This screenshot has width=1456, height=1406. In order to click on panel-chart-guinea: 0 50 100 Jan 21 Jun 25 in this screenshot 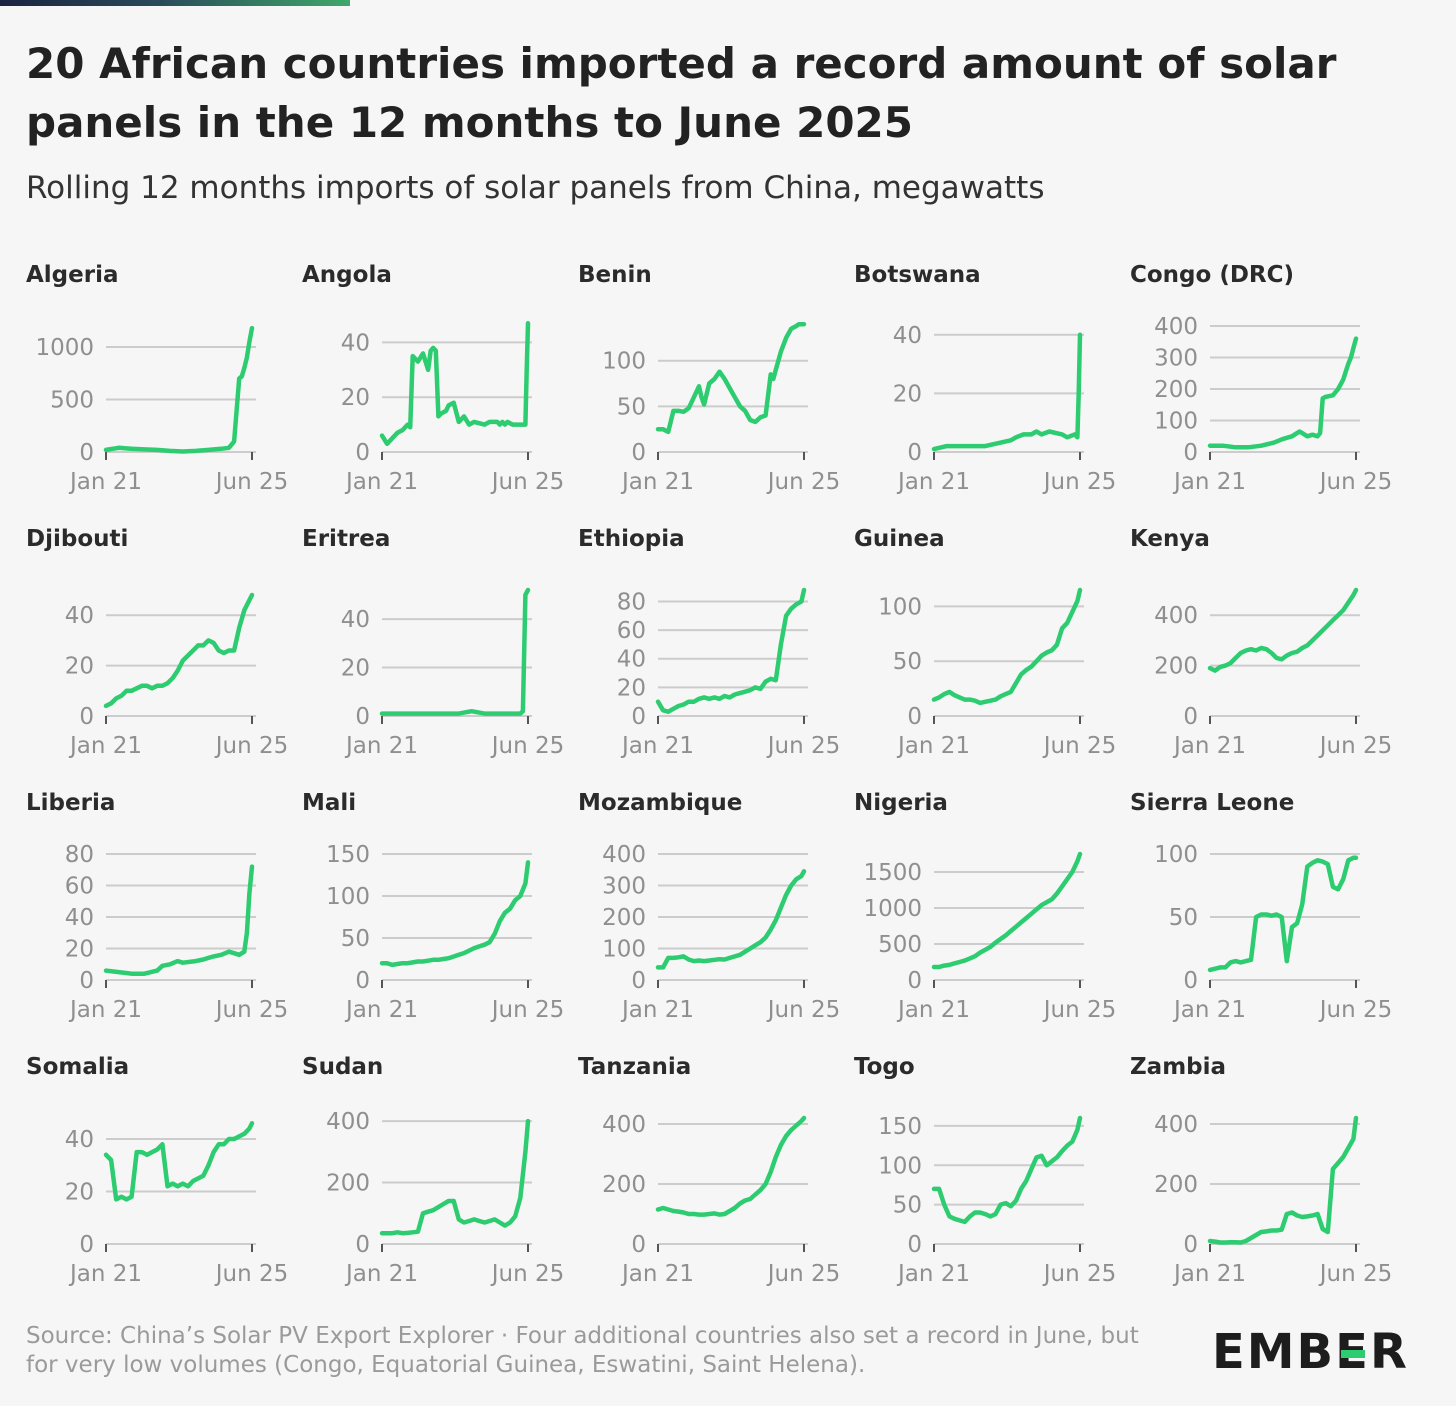, I will do `click(997, 673)`.